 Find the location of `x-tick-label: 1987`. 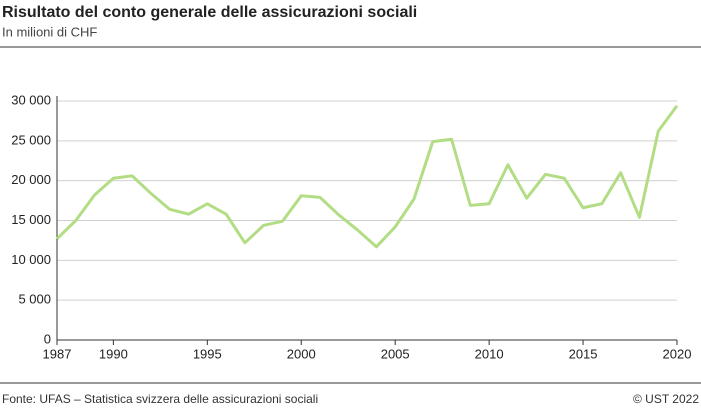

x-tick-label: 1987 is located at coordinates (57, 353).